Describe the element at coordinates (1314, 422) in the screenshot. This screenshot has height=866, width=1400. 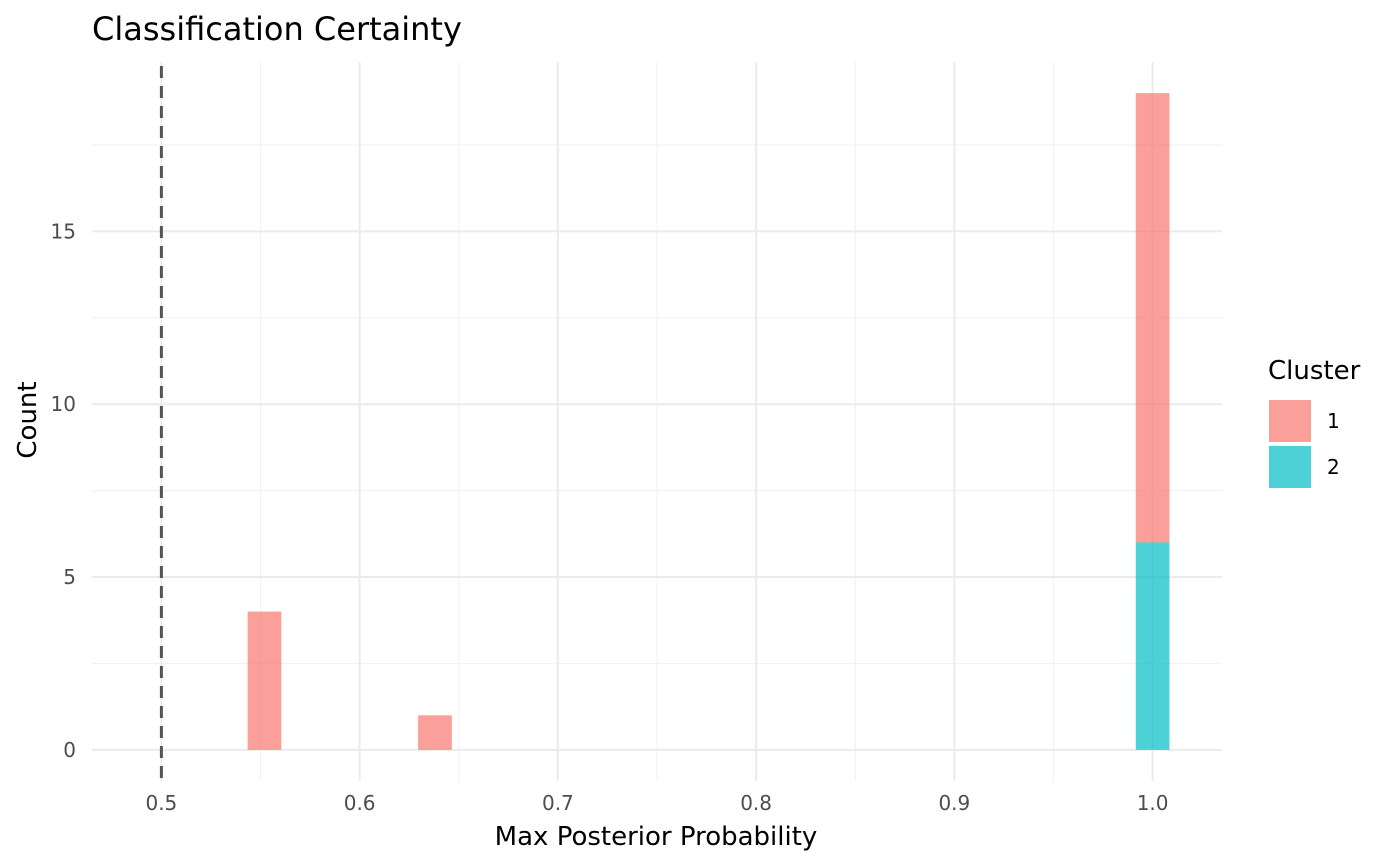
I see `legend: Cluster 1 2` at that location.